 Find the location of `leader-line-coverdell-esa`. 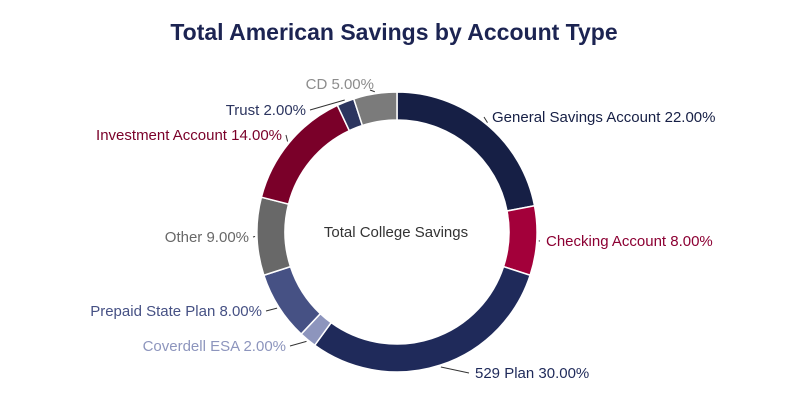

leader-line-coverdell-esa is located at coordinates (298, 343).